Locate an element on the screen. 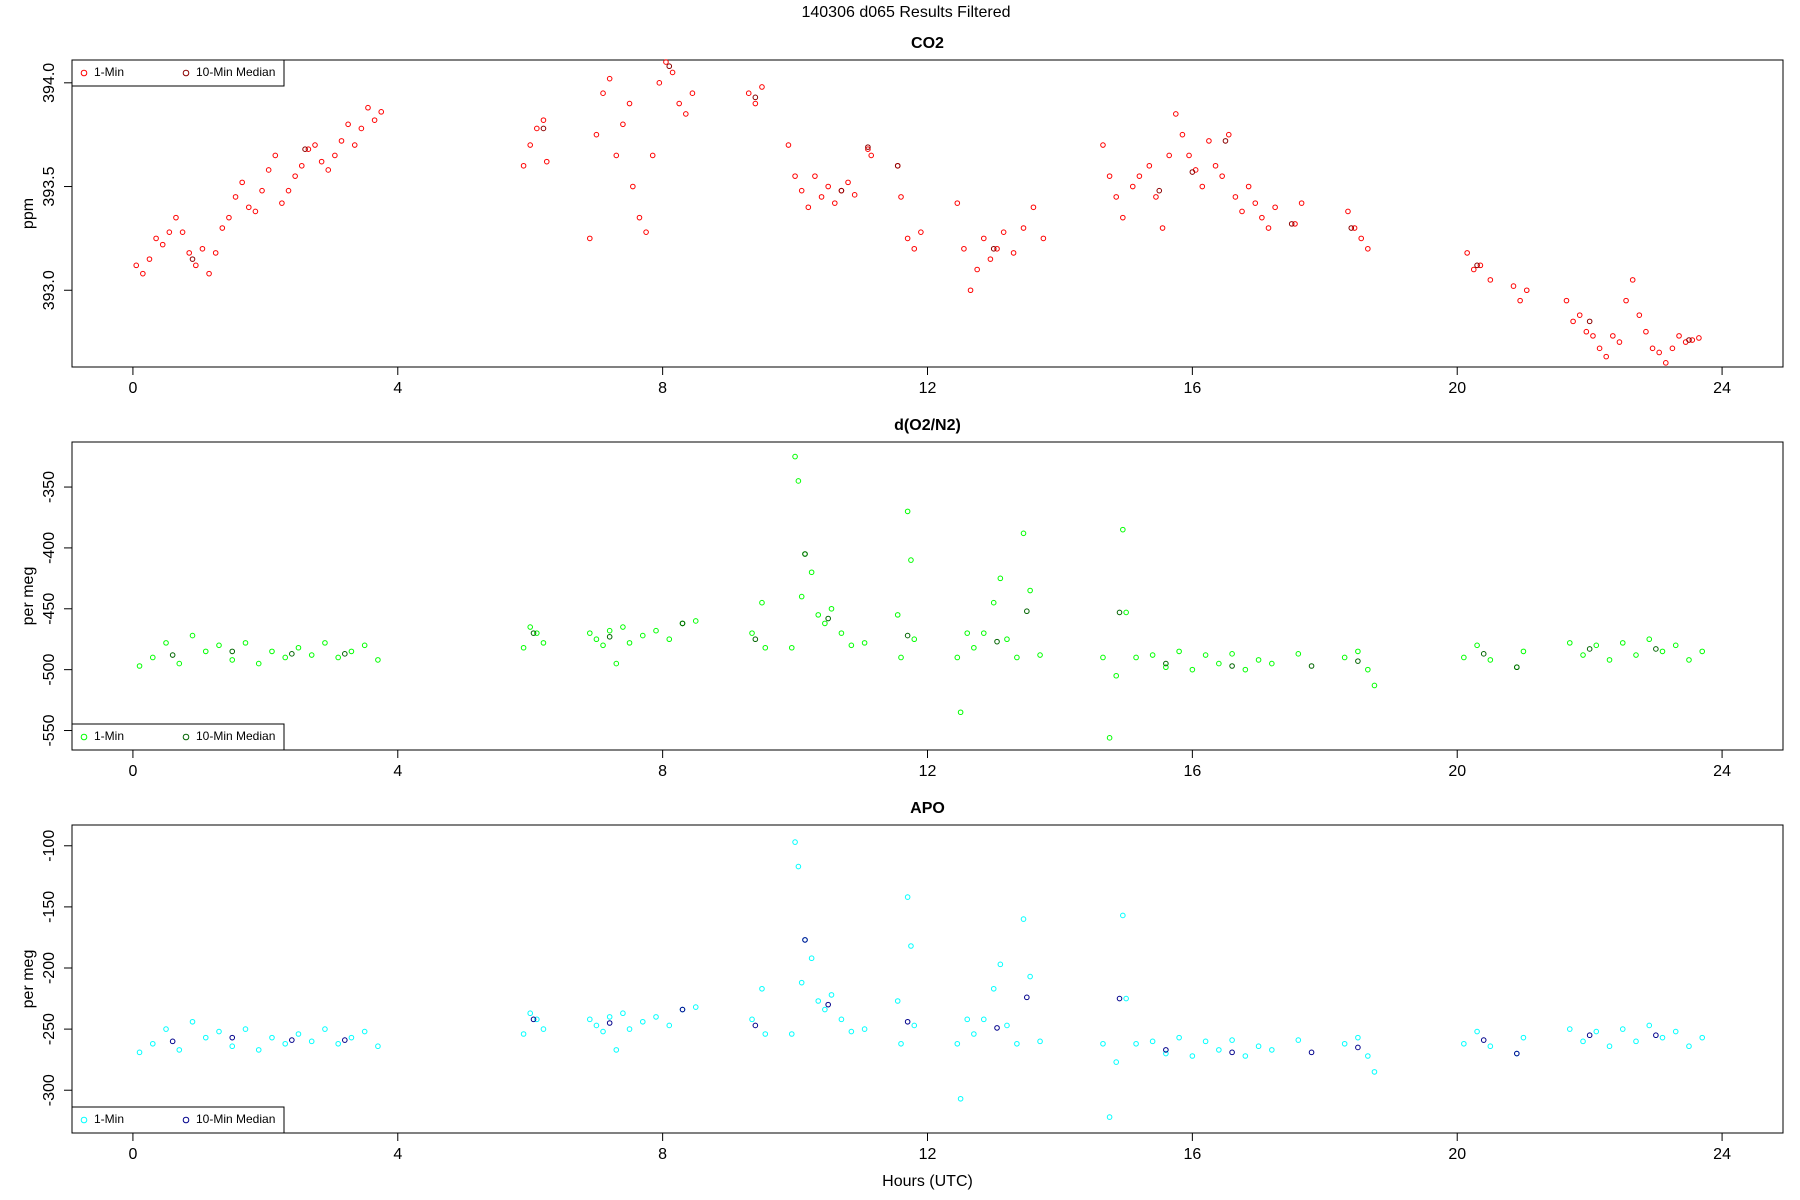 The width and height of the screenshot is (1800, 1200). y-tick-label: -250 is located at coordinates (49, 1029).